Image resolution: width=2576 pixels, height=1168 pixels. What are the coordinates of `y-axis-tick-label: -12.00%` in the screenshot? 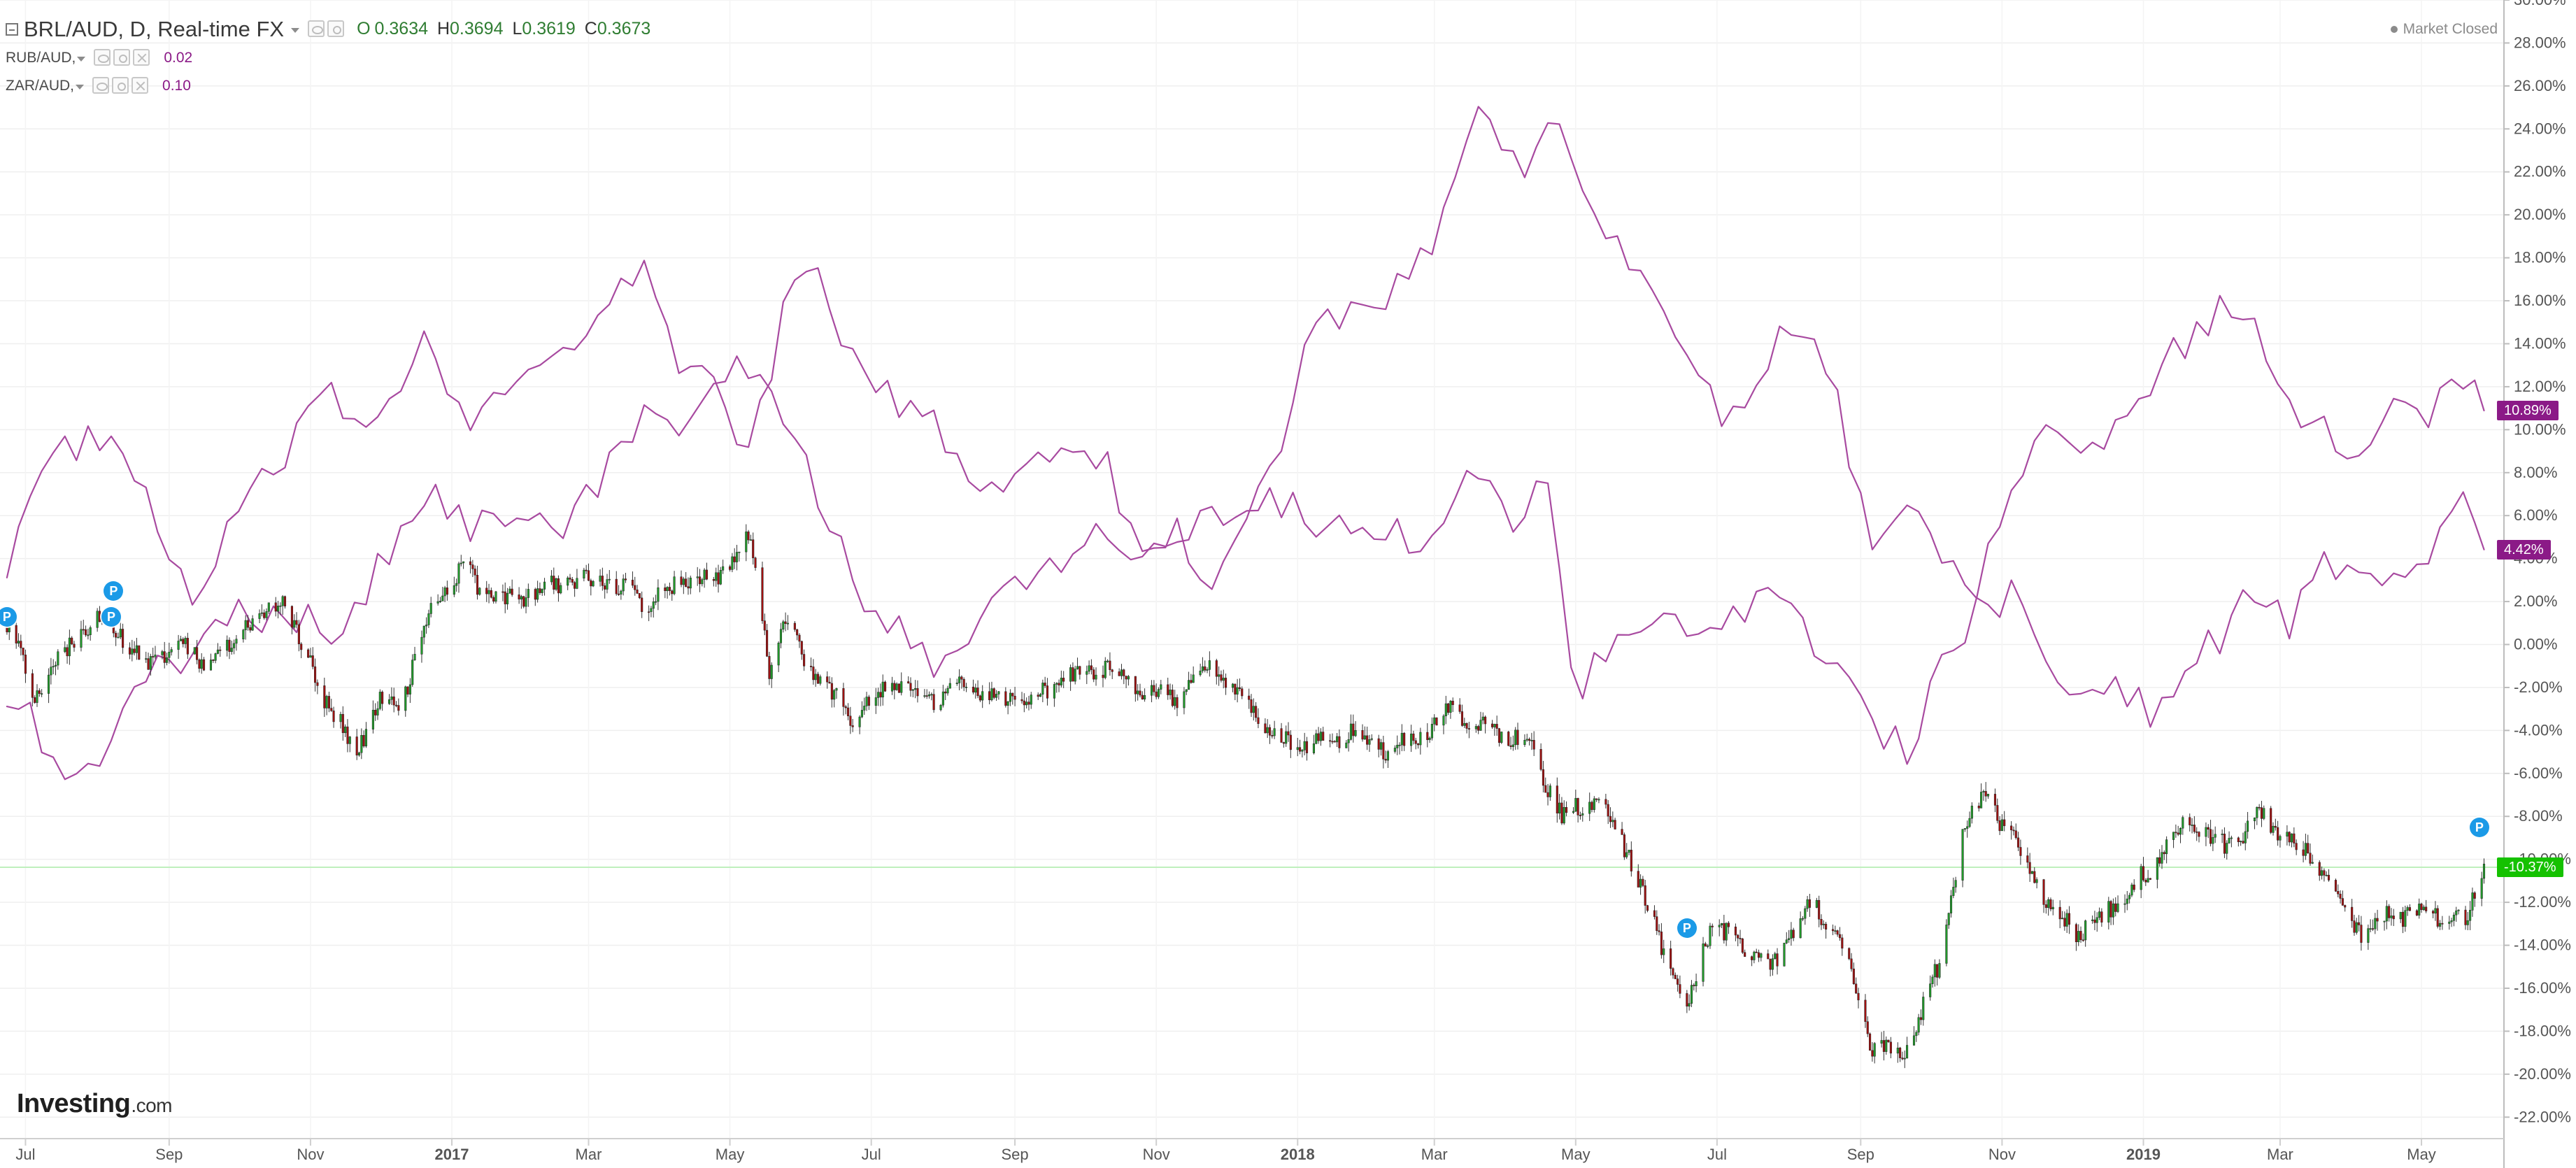 It's located at (2542, 902).